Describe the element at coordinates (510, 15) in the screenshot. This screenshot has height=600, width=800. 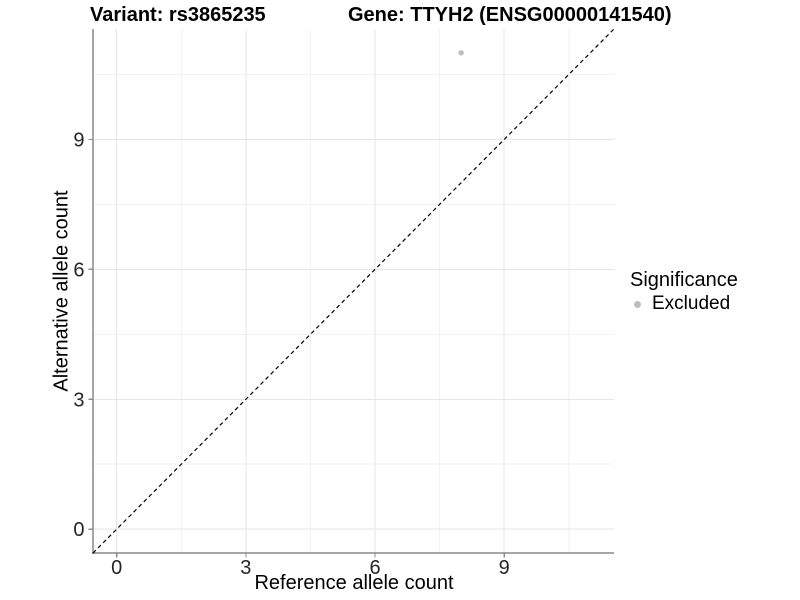
I see `gene-title: Gene: TTYH2 (ENSG00000141540)` at that location.